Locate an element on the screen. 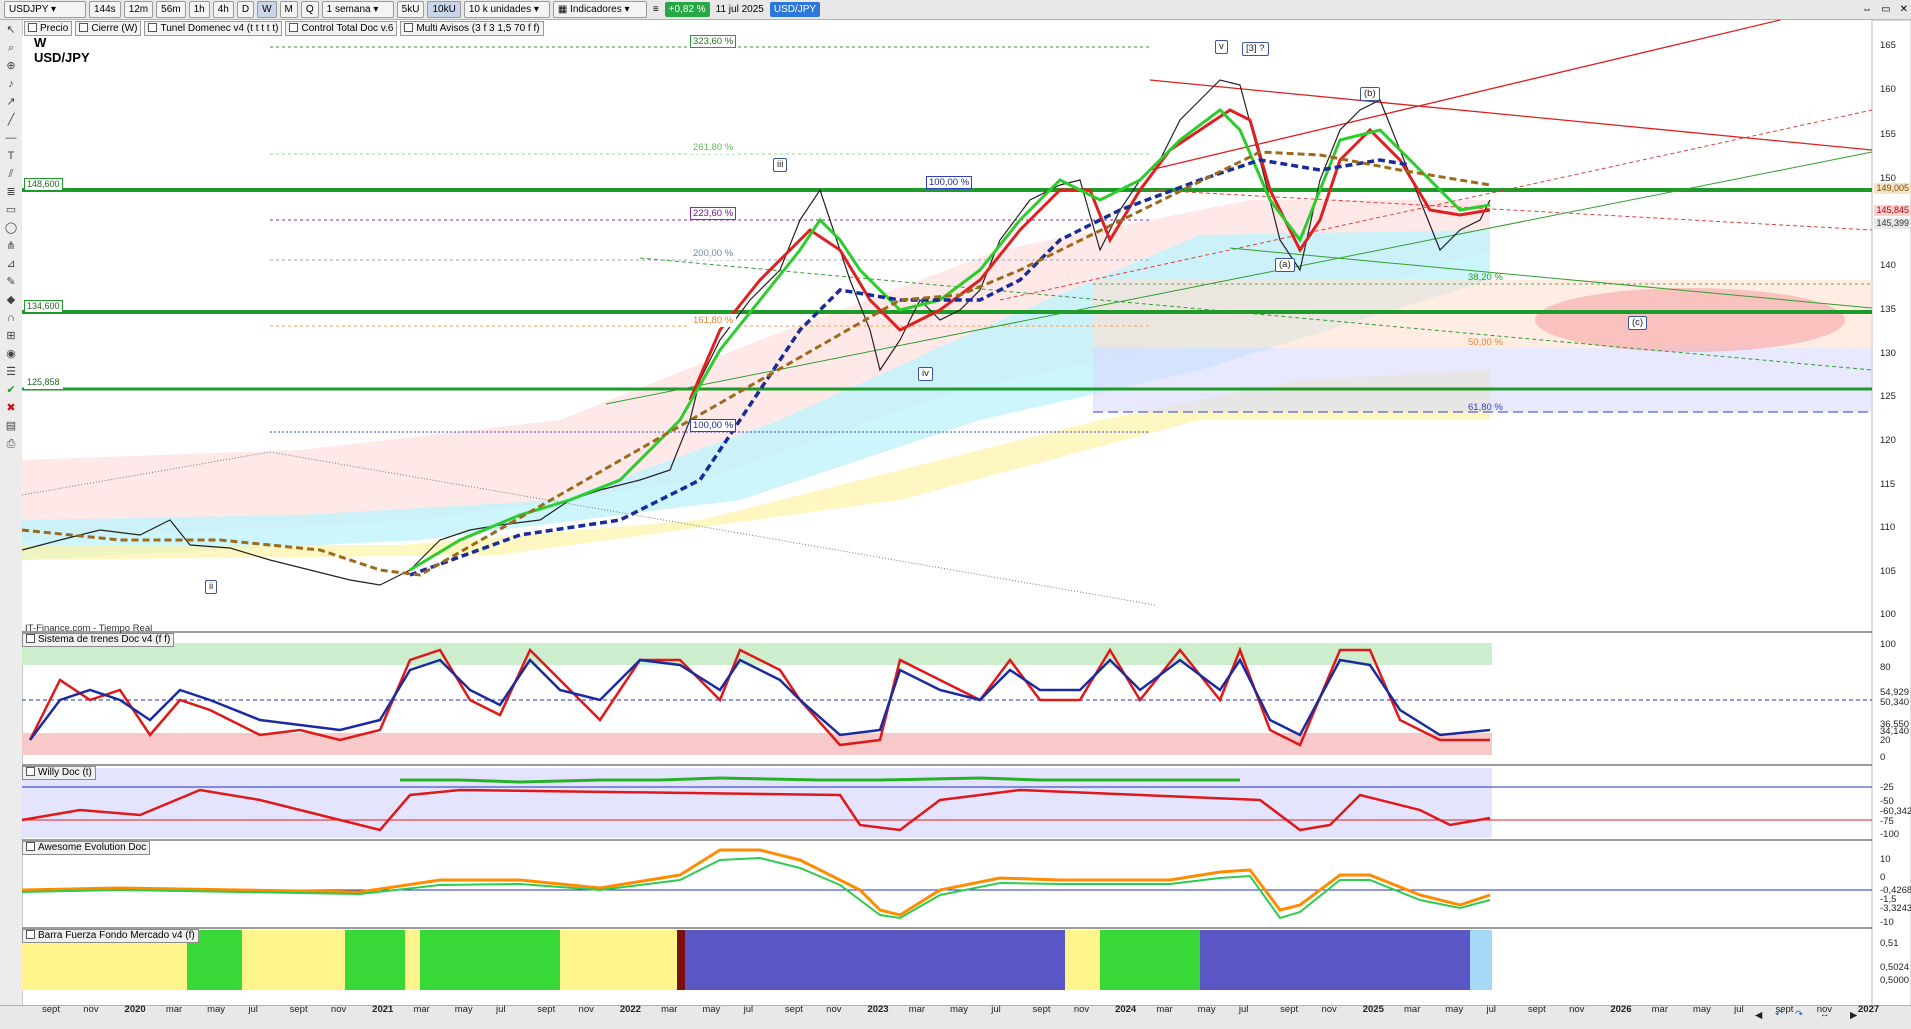  x-axis-tick: 2020 is located at coordinates (135, 1009).